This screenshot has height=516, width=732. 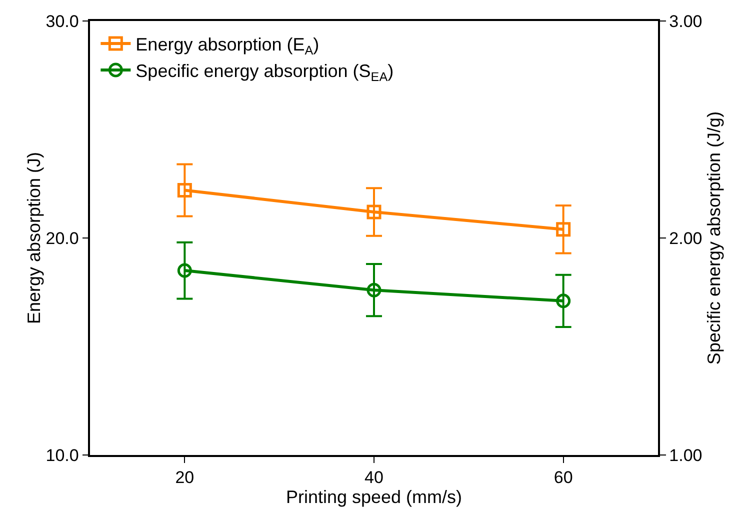 What do you see at coordinates (62, 455) in the screenshot?
I see `y-tick-label: 10.0` at bounding box center [62, 455].